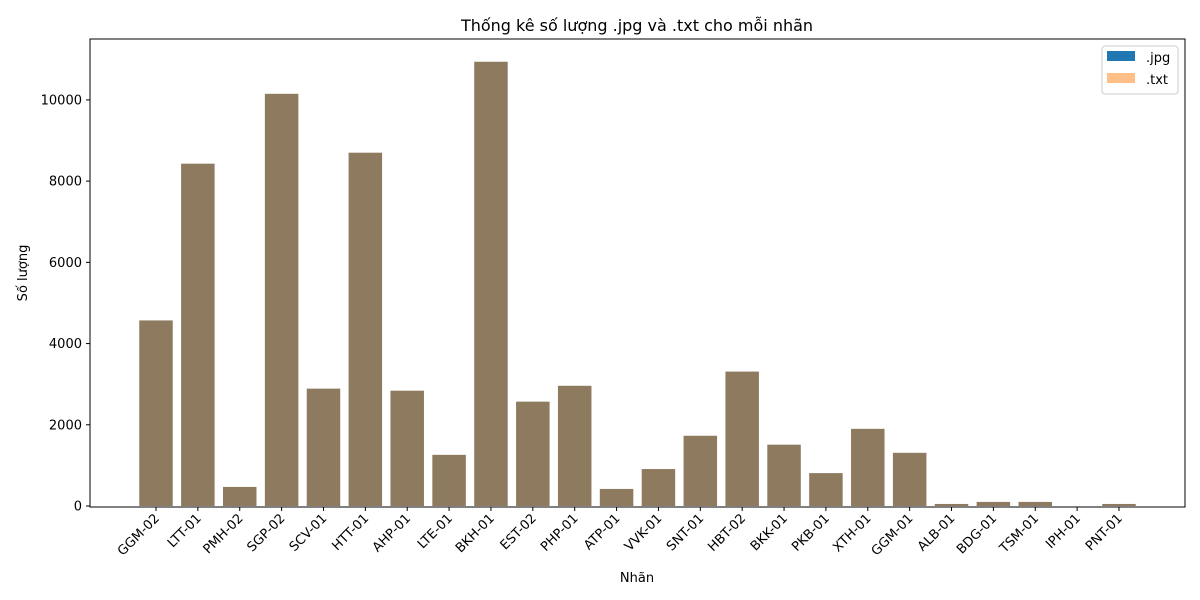 The image size is (1200, 600). Describe the element at coordinates (435, 531) in the screenshot. I see `x-tick-label: LTE-01` at that location.